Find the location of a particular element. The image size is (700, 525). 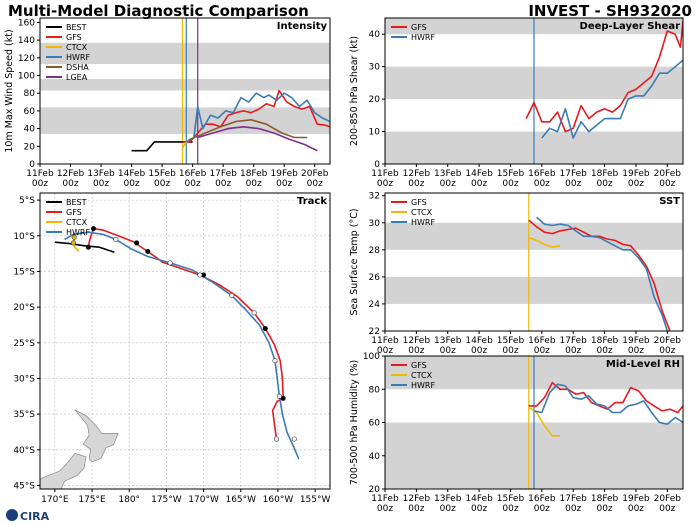

shear-series-gfs is located at coordinates (604, 77).